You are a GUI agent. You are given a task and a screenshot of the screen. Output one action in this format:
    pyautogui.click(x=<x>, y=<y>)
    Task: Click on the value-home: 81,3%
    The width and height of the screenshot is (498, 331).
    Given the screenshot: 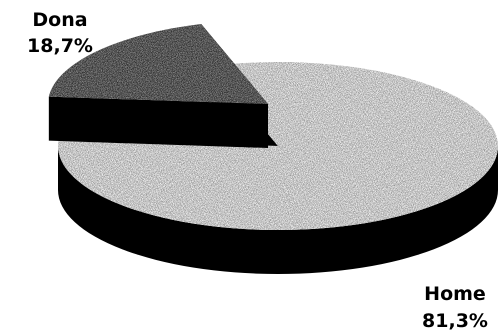 What is the action you would take?
    pyautogui.click(x=455, y=320)
    